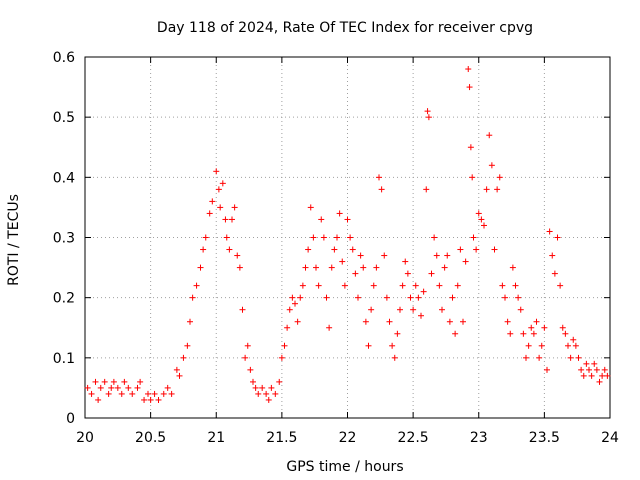 This screenshot has width=640, height=480. What do you see at coordinates (70, 419) in the screenshot?
I see `y-tick-label: 0` at bounding box center [70, 419].